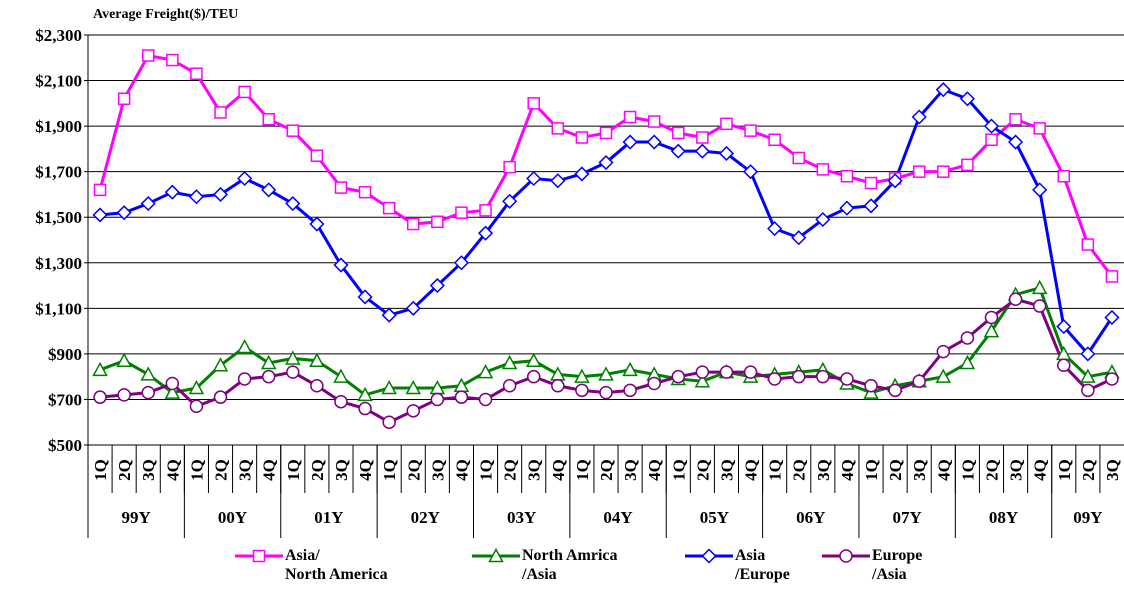 The image size is (1124, 591). I want to click on y-tick-label: $1,700, so click(58, 172).